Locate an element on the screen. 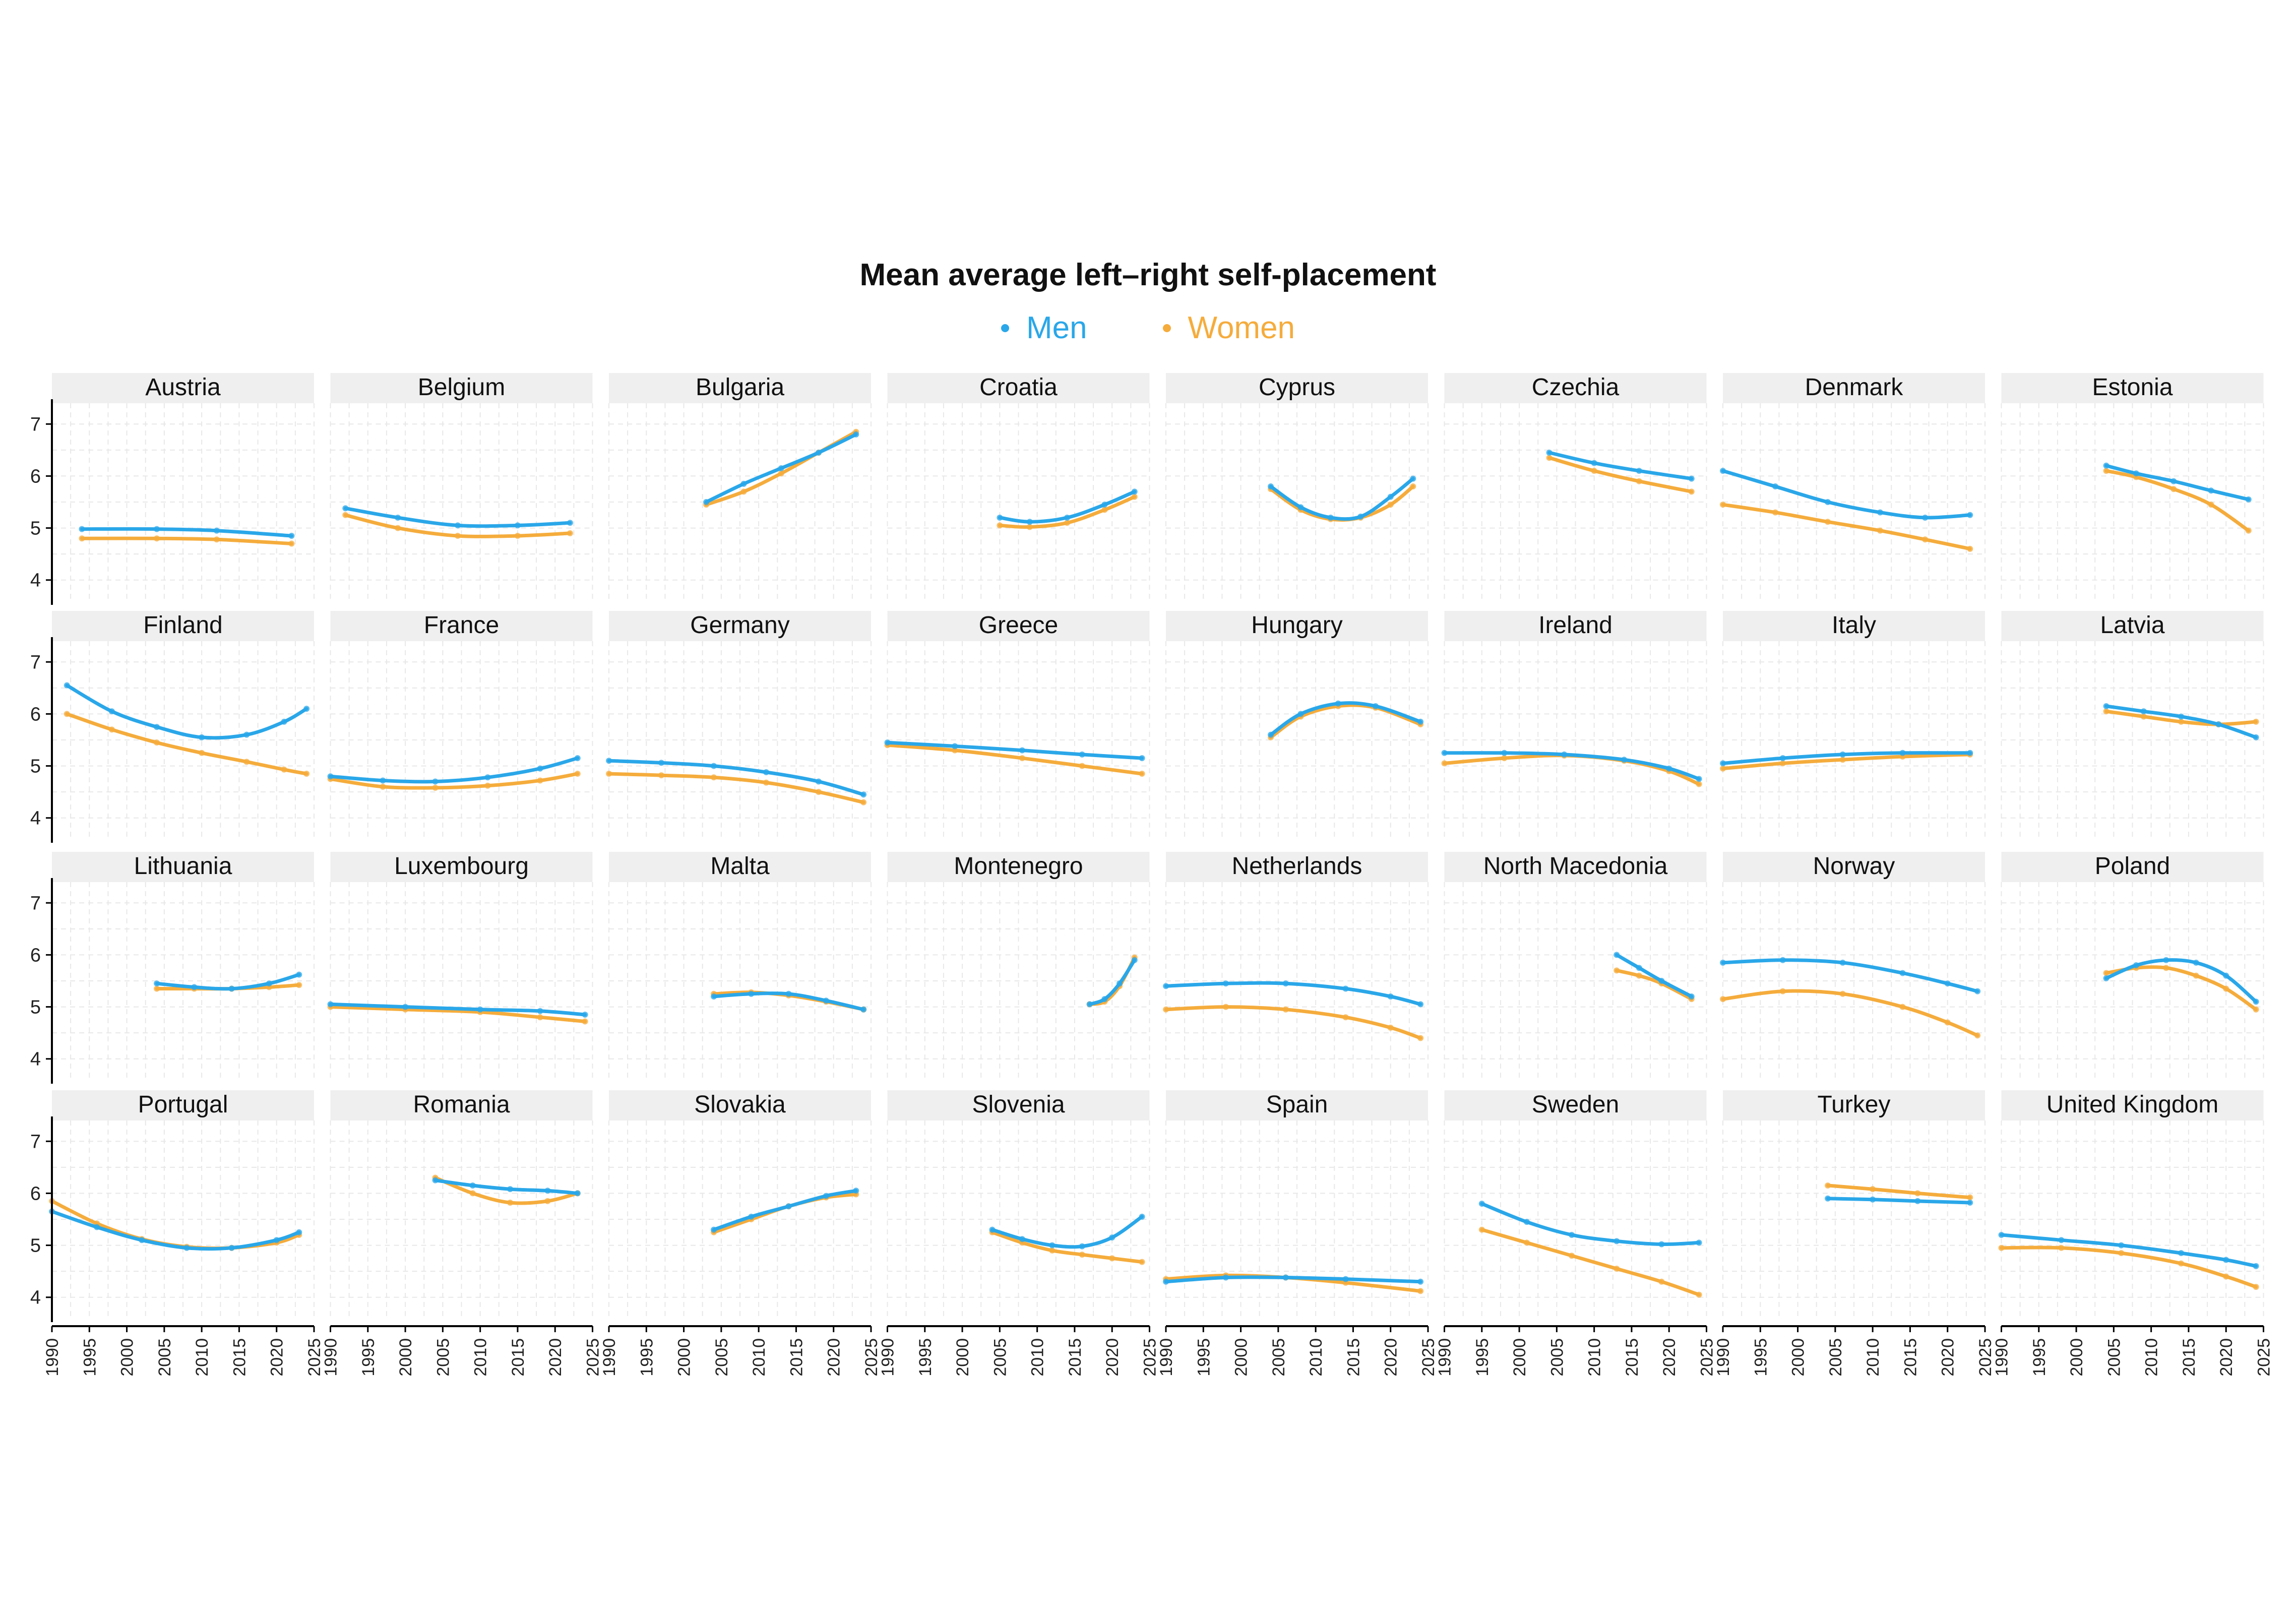  x-tick-label: 1995 is located at coordinates (926, 1357).